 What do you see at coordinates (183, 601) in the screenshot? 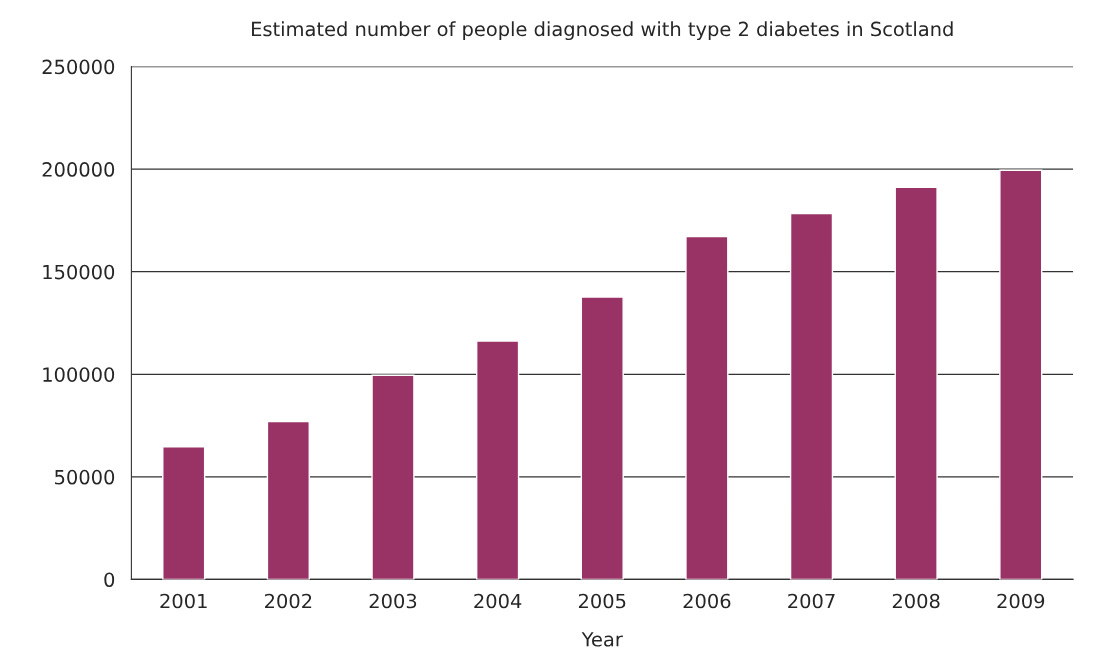
I see `x-tick-label: 2001` at bounding box center [183, 601].